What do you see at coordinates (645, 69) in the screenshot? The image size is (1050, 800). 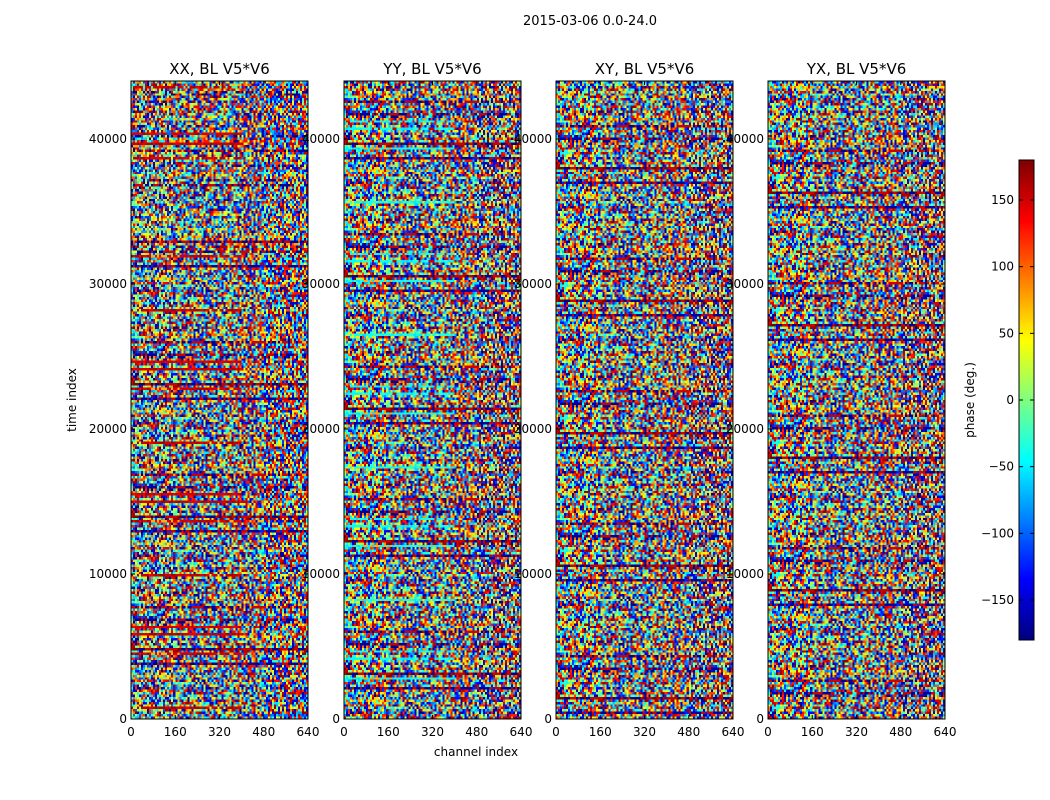 I see `panel-title-3: XY, BL V5*V6` at bounding box center [645, 69].